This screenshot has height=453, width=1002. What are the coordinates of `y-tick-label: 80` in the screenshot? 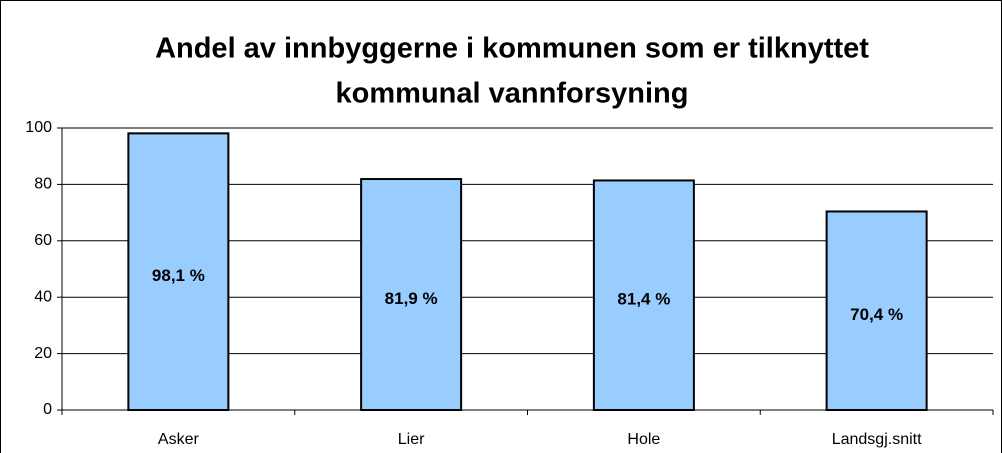 It's located at (43, 184).